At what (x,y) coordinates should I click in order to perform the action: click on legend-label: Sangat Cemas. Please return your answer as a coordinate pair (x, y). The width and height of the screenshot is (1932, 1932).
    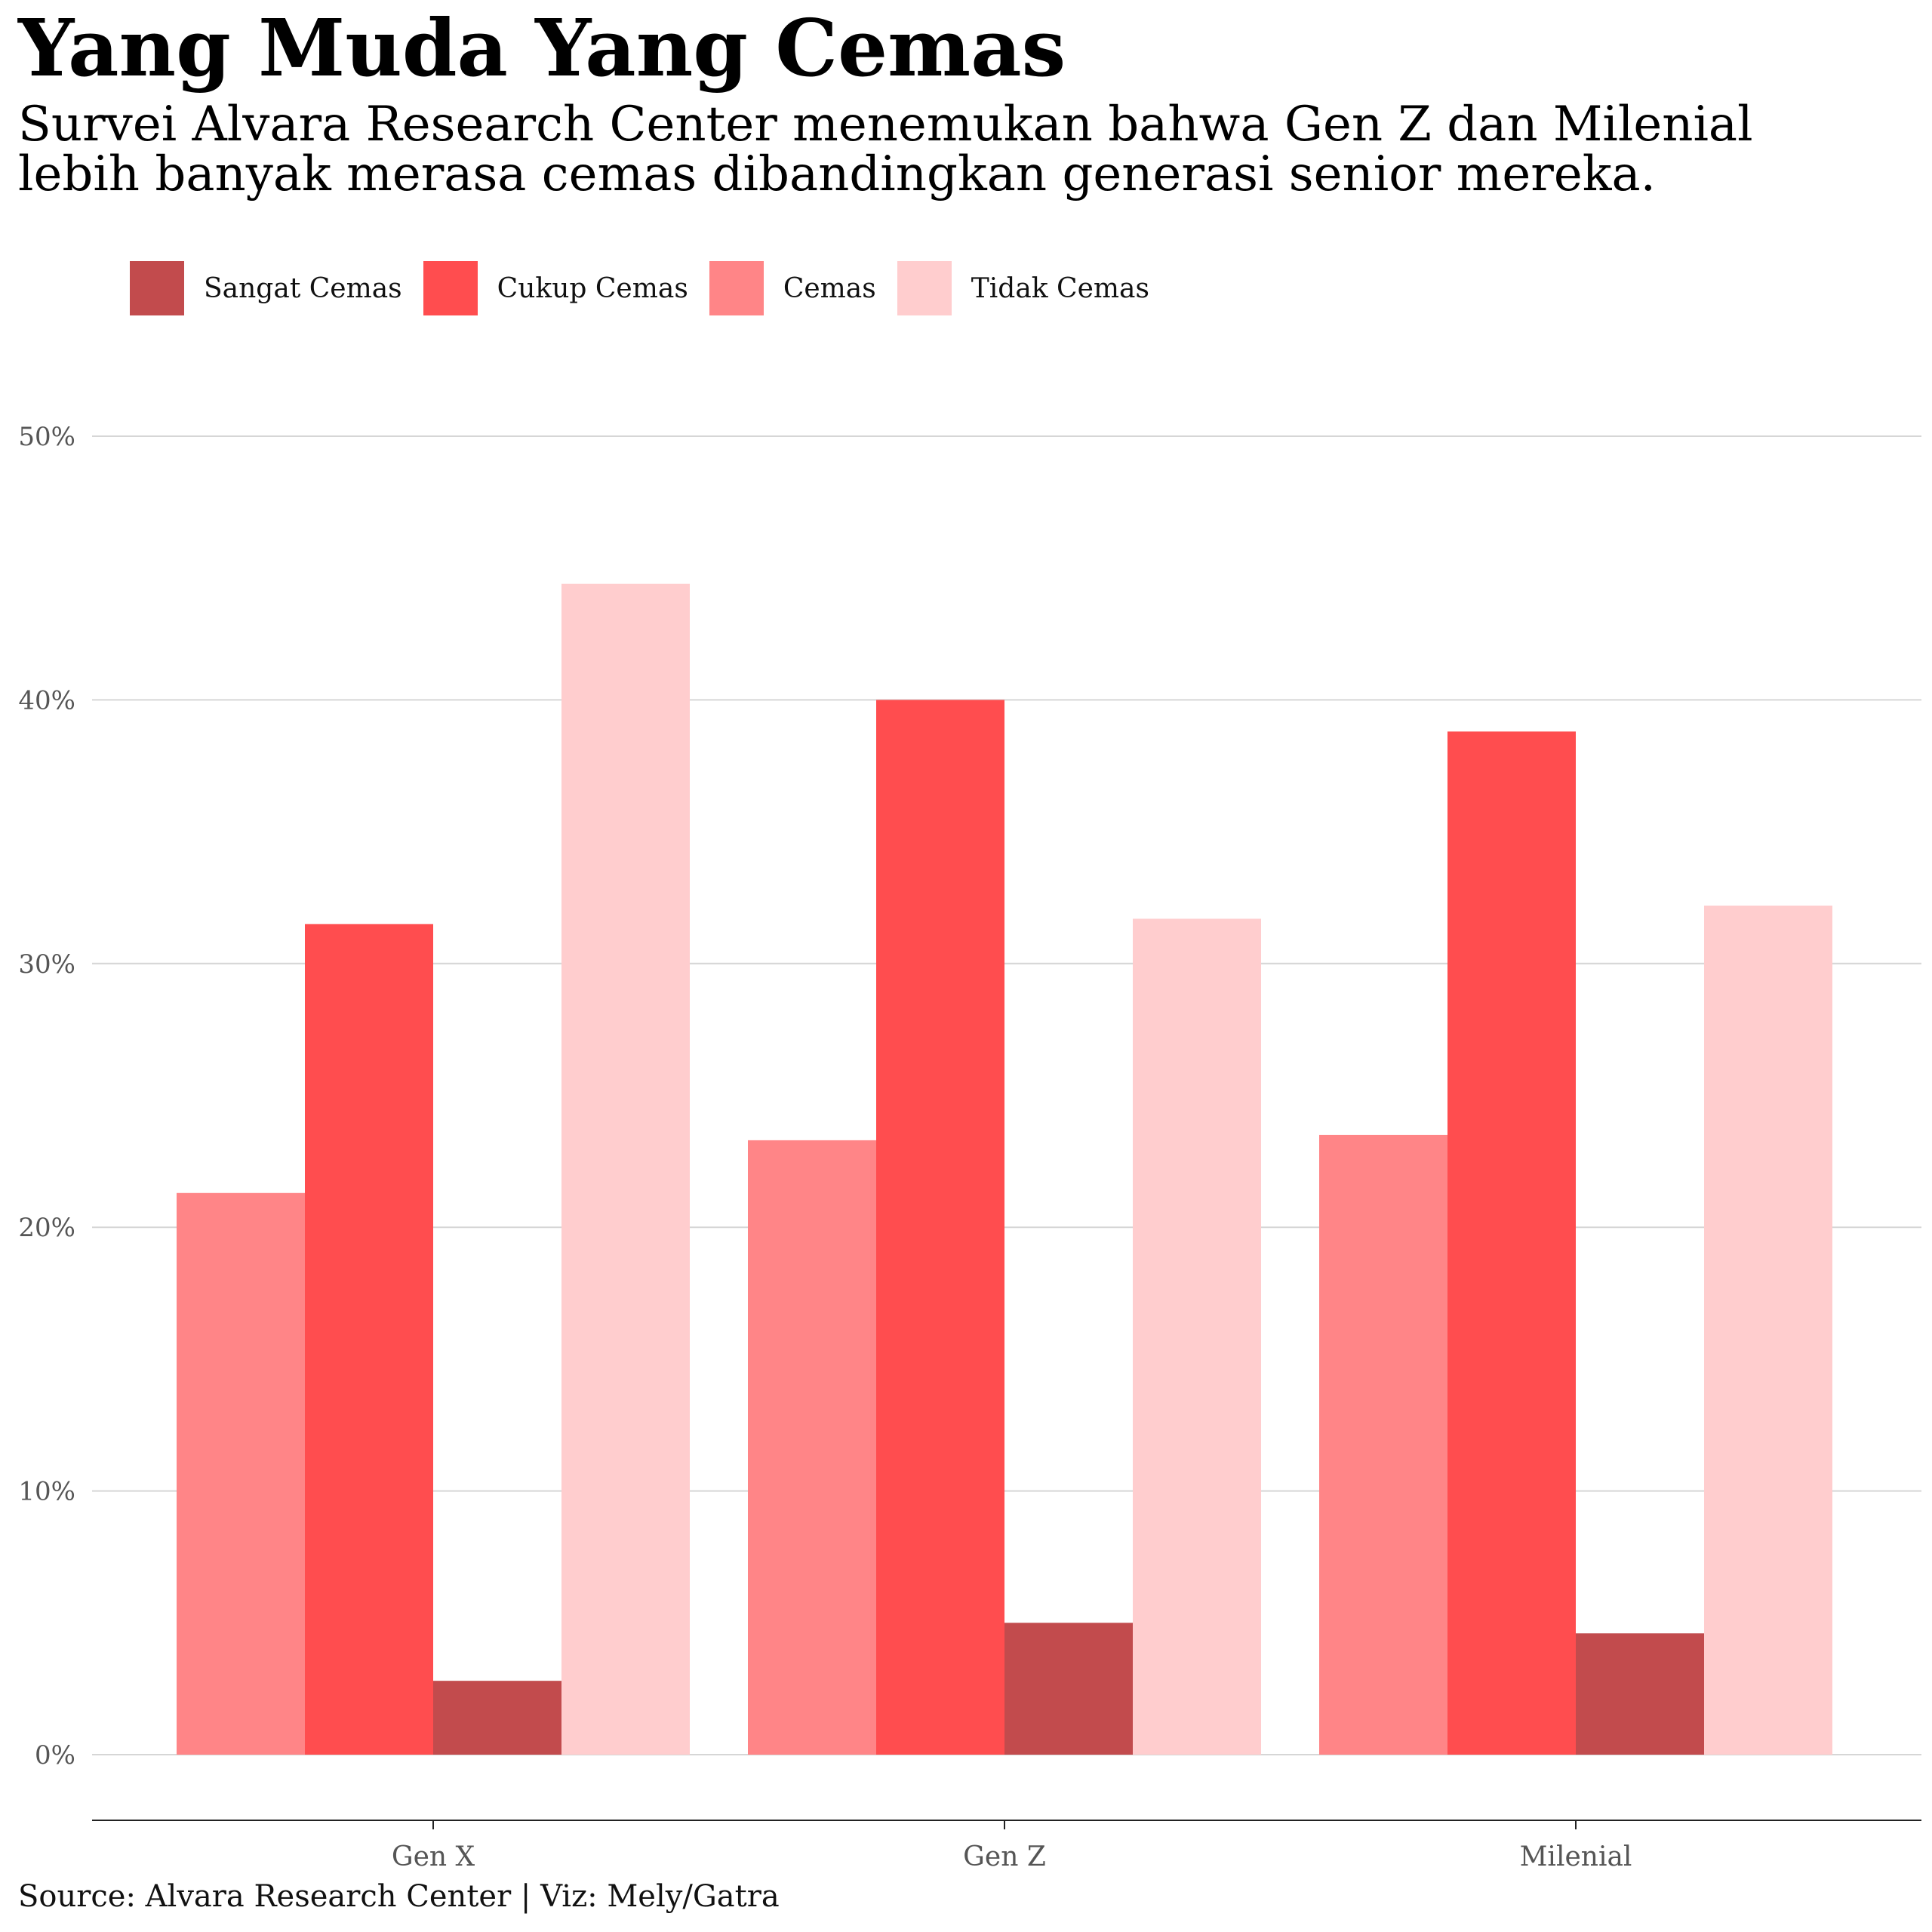
    Looking at the image, I should click on (303, 288).